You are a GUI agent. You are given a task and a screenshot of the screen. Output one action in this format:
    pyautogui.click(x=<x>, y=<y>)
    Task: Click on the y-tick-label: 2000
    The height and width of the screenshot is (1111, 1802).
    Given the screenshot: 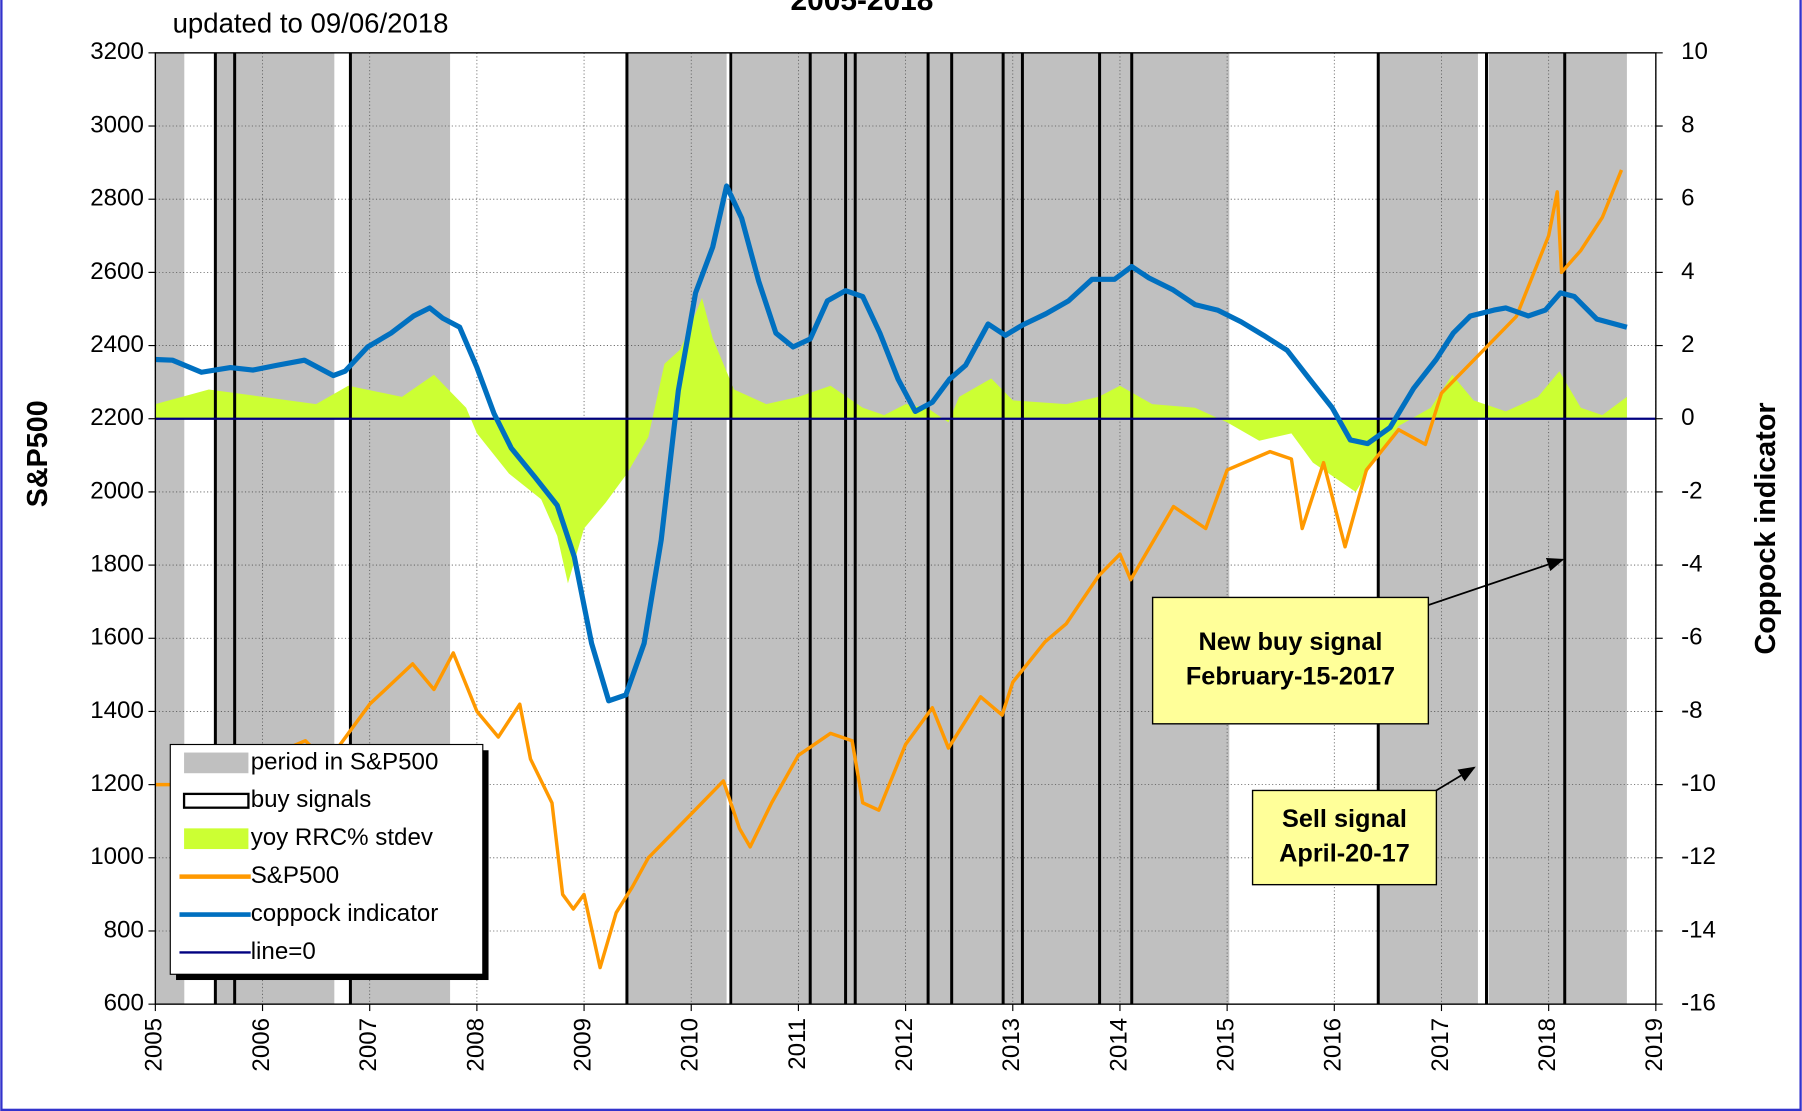 What is the action you would take?
    pyautogui.click(x=117, y=490)
    